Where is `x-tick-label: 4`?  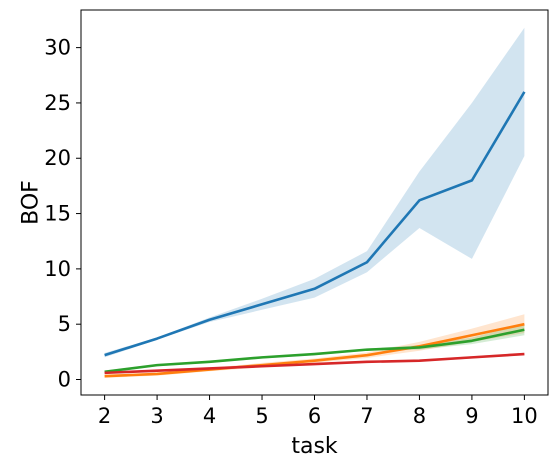 x-tick-label: 4 is located at coordinates (209, 416).